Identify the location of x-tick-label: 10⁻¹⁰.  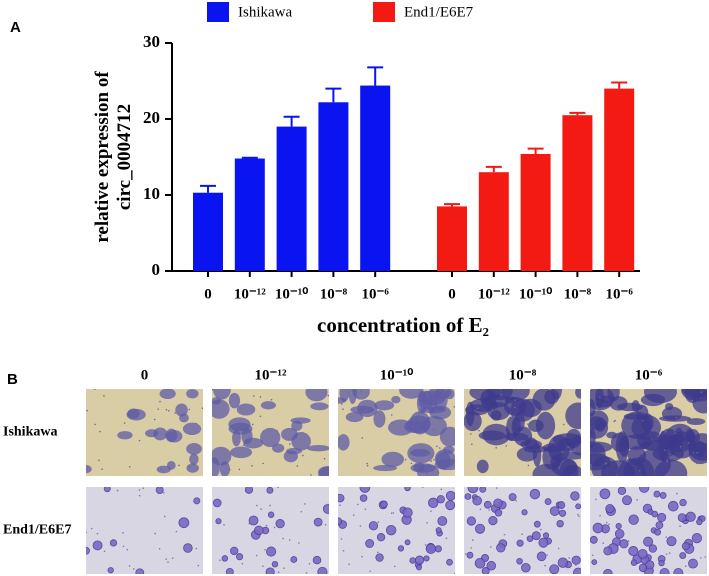
(535, 294).